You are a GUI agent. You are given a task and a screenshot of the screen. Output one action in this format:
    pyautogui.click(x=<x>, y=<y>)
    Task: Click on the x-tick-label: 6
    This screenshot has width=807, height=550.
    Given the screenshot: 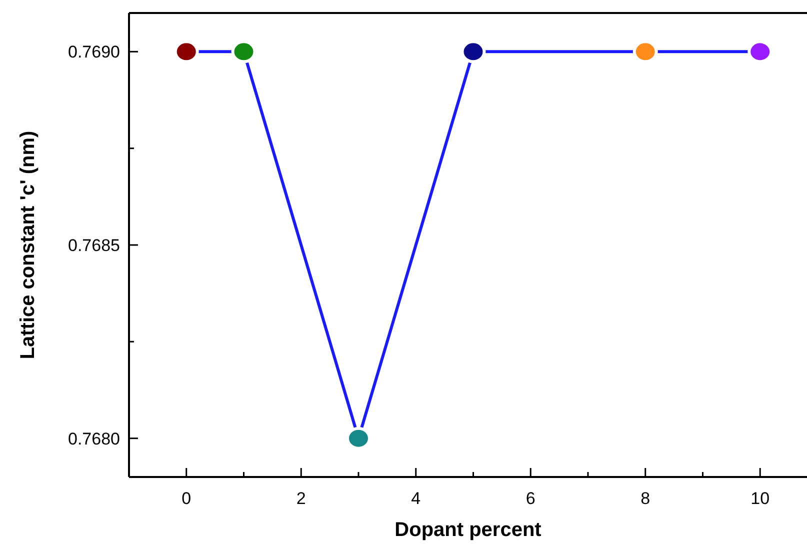 What is the action you would take?
    pyautogui.click(x=531, y=498)
    